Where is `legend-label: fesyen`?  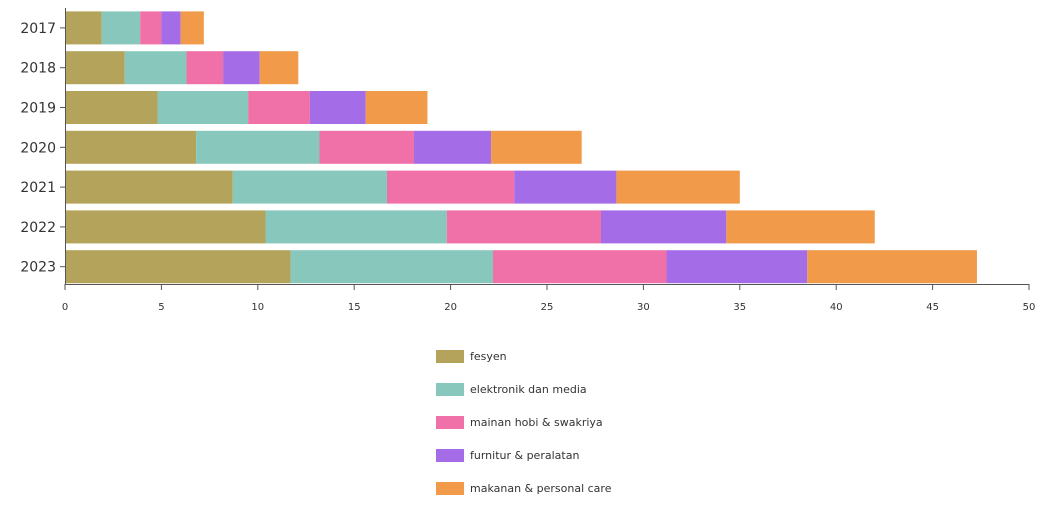 legend-label: fesyen is located at coordinates (488, 356).